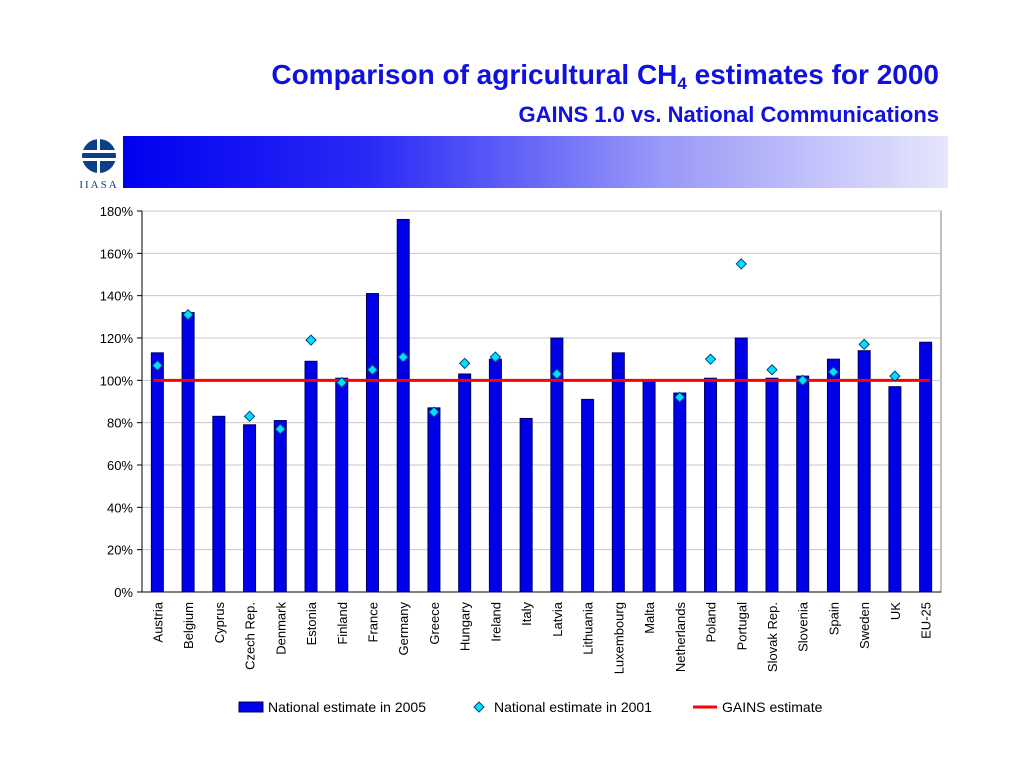 The width and height of the screenshot is (1024, 768). Describe the element at coordinates (117, 380) in the screenshot. I see `y-tick-label: 100%` at that location.